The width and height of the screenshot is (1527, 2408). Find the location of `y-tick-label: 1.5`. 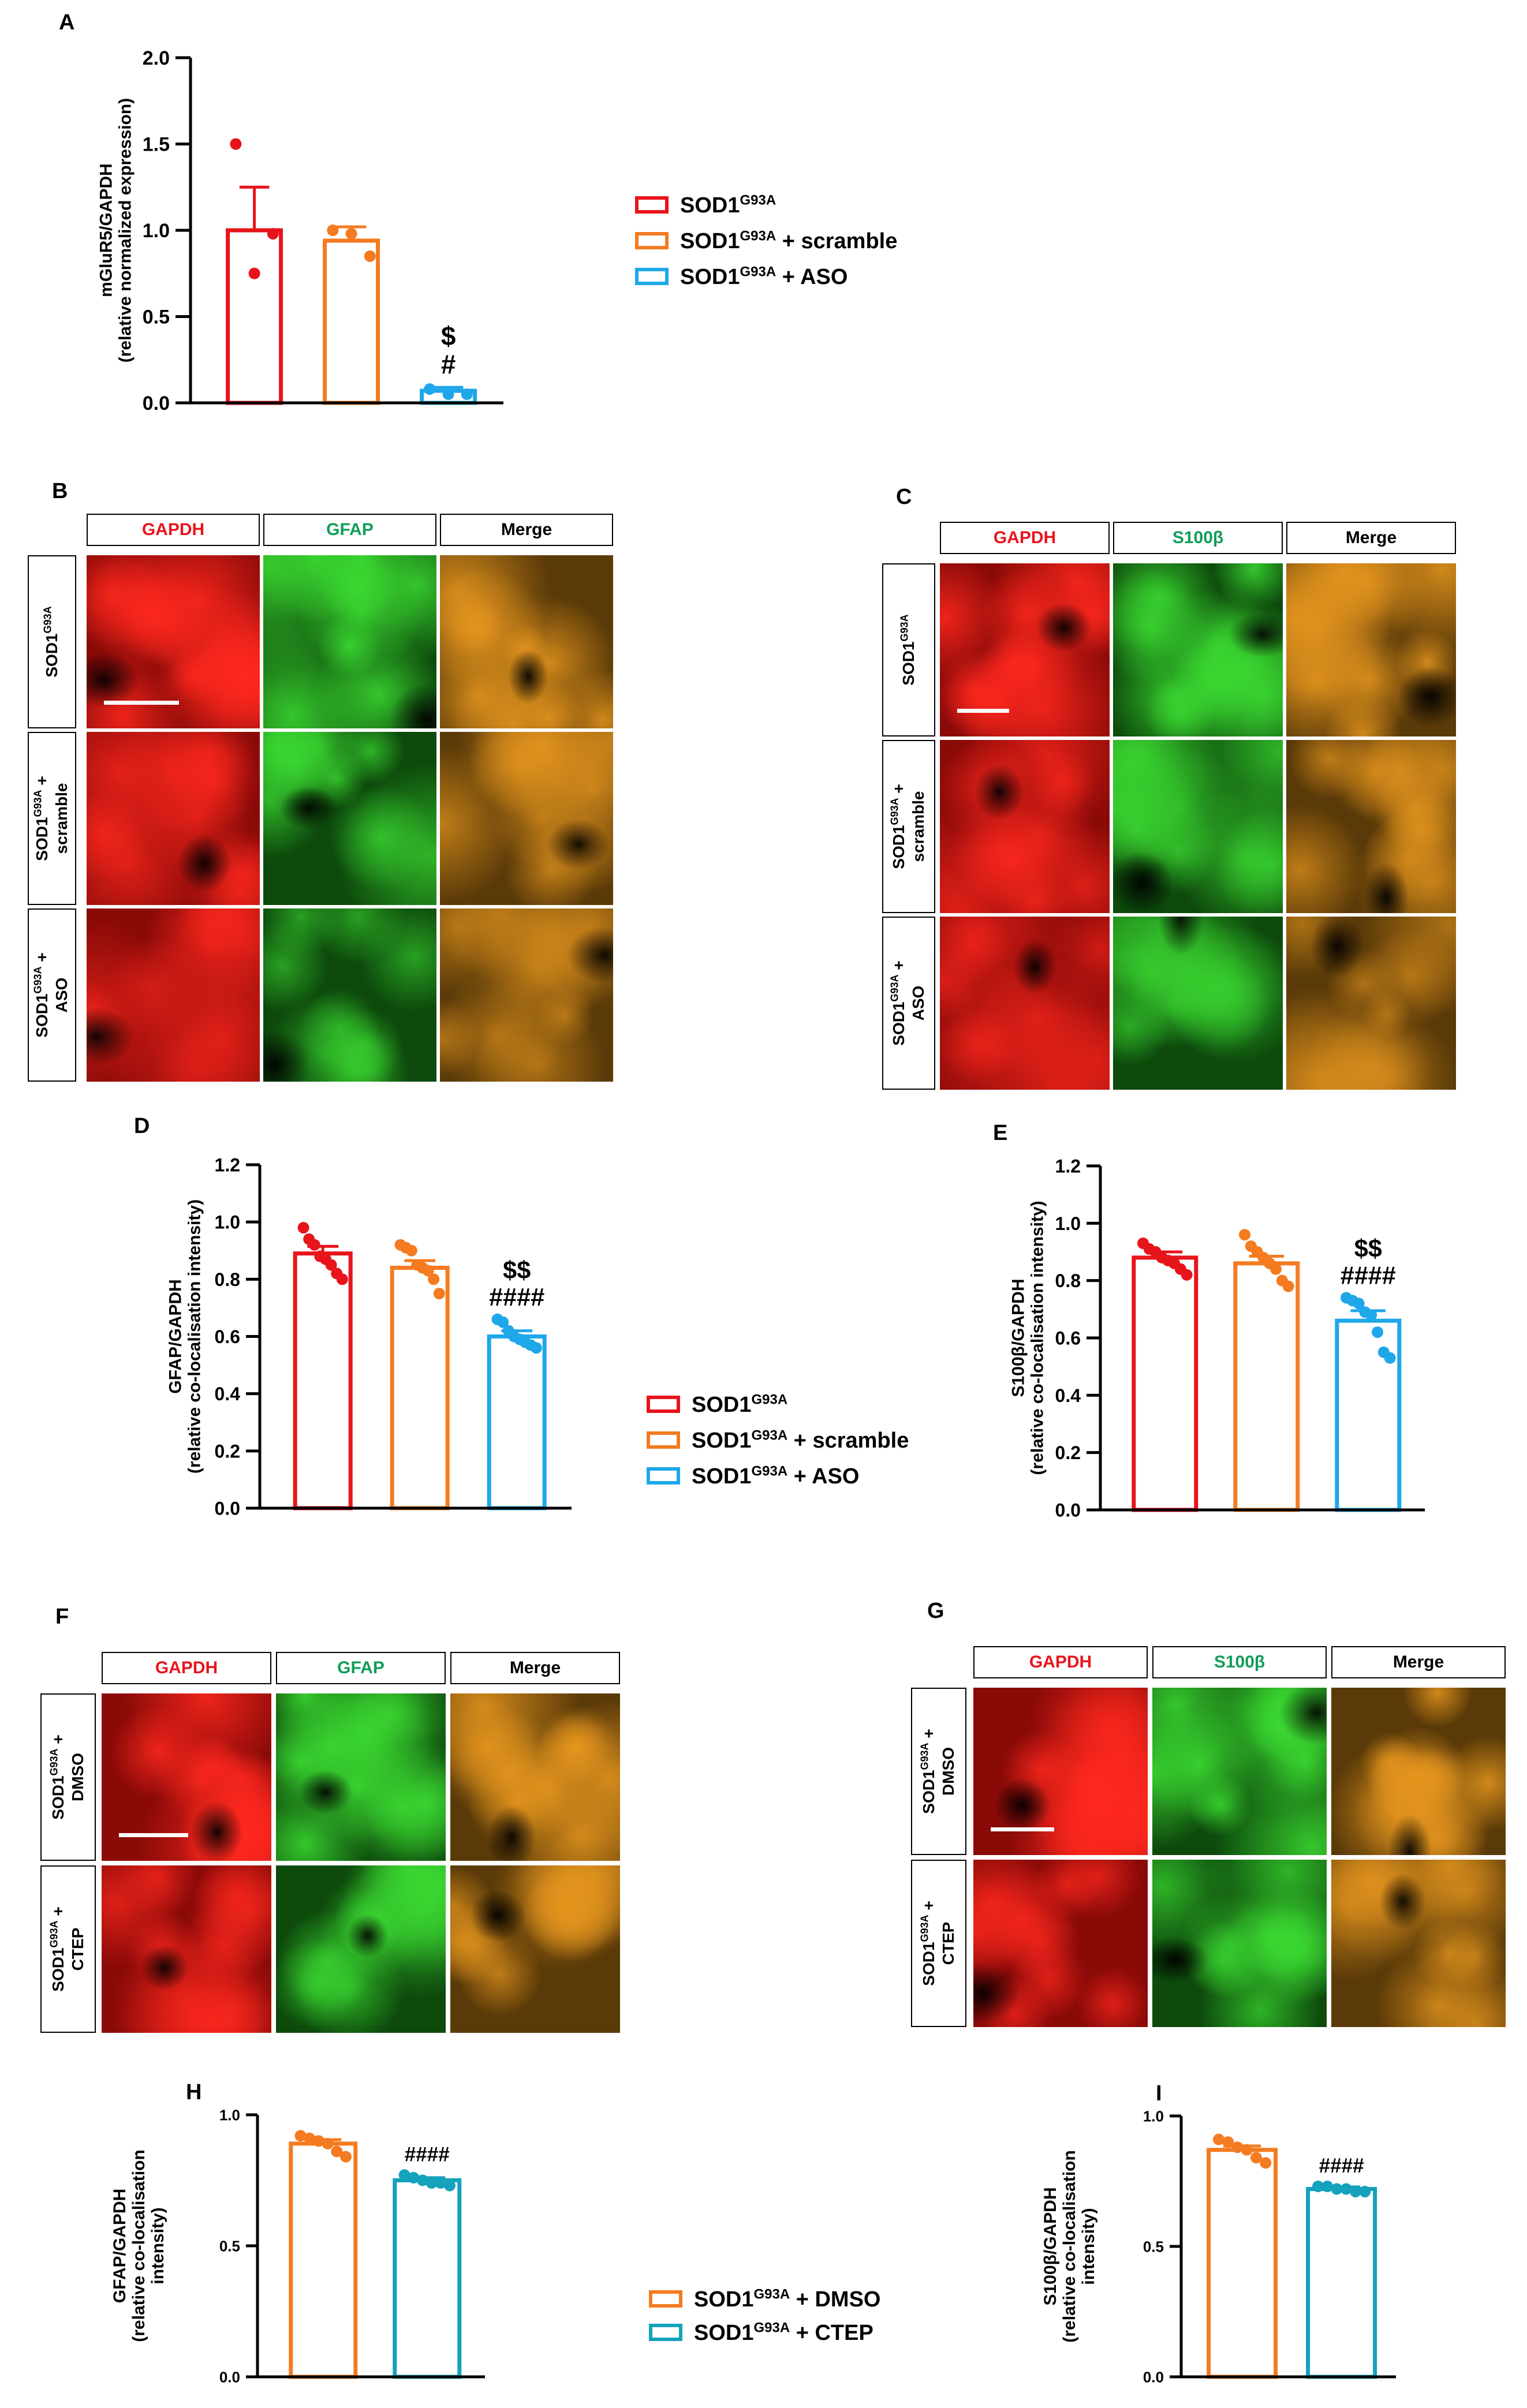

y-tick-label: 1.5 is located at coordinates (156, 145).